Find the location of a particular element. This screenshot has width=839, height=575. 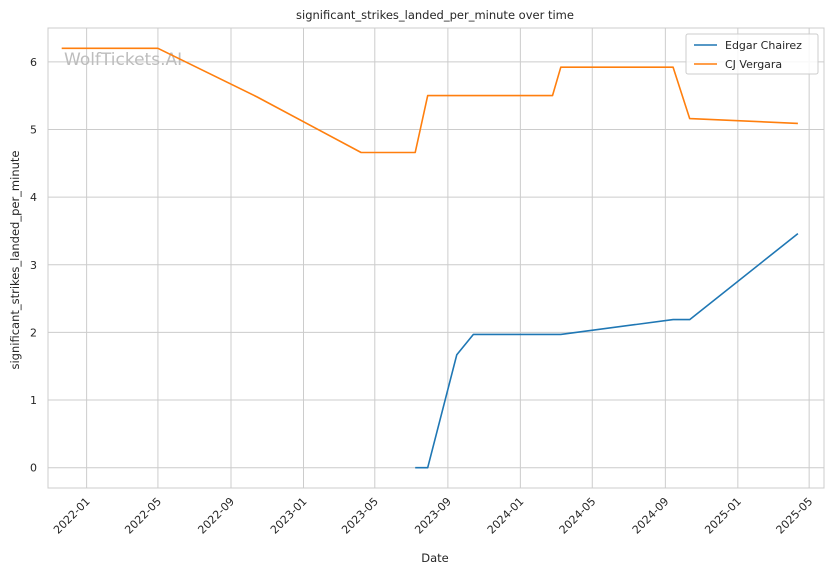

legend: Edgar Chairez CJ Vergara is located at coordinates (752, 54).